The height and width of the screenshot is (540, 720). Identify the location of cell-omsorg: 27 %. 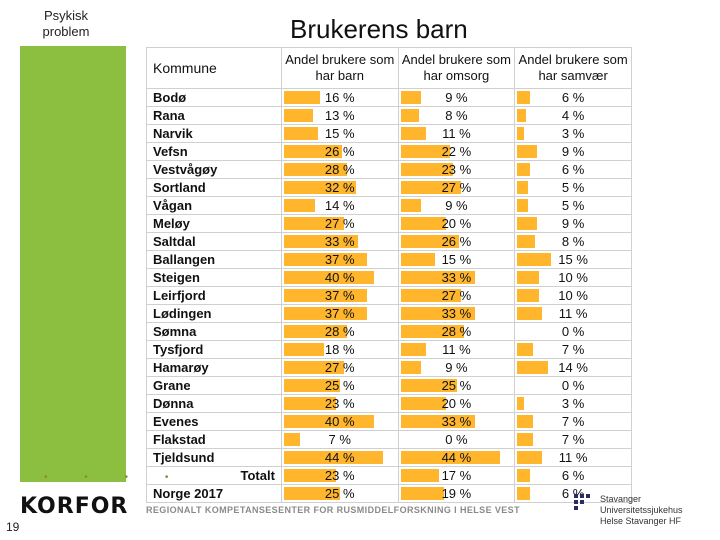
(456, 295).